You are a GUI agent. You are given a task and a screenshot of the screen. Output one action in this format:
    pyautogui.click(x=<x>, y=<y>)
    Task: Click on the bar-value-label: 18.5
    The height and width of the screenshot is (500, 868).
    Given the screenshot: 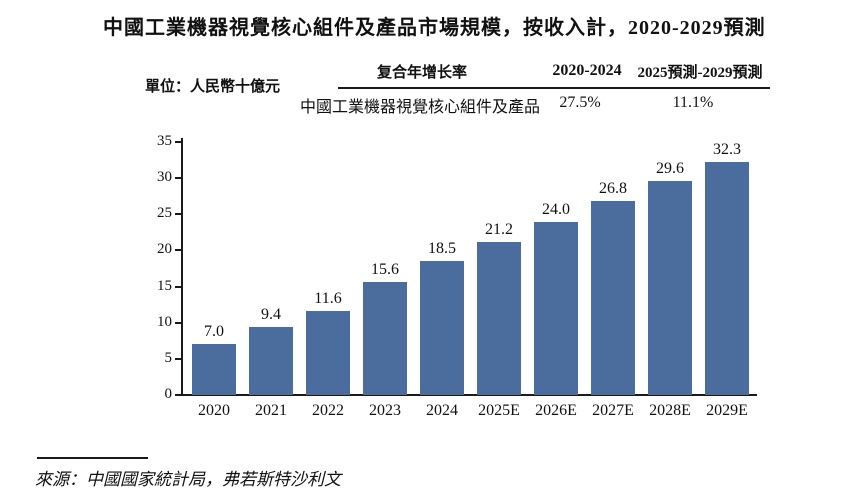 What is the action you would take?
    pyautogui.click(x=442, y=249)
    